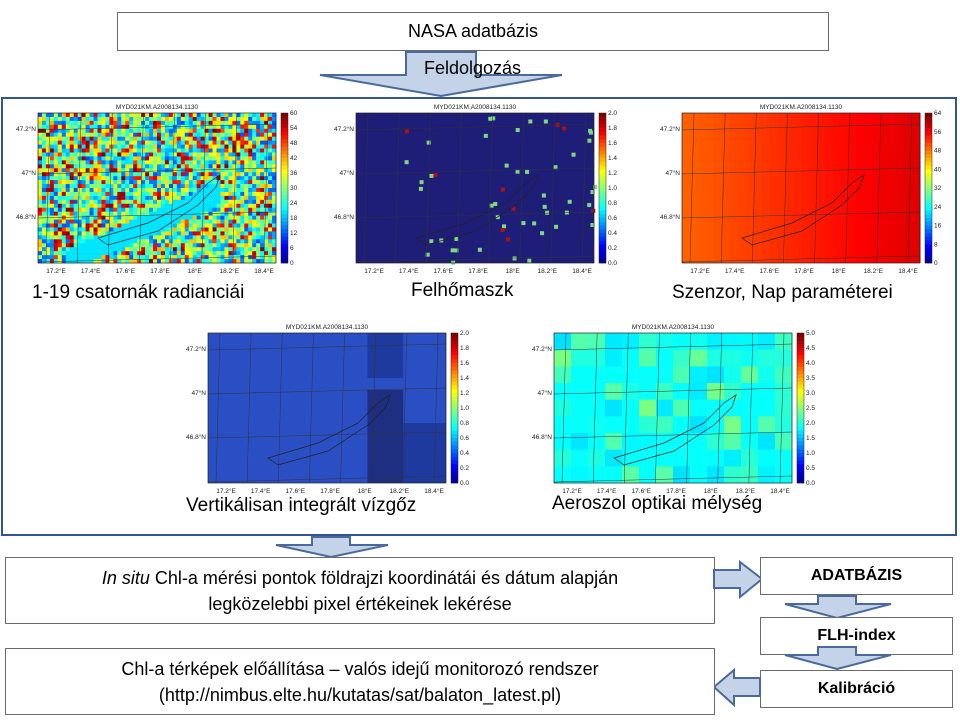 The width and height of the screenshot is (960, 720). I want to click on database-label: ADATBÁZIS, so click(856, 575).